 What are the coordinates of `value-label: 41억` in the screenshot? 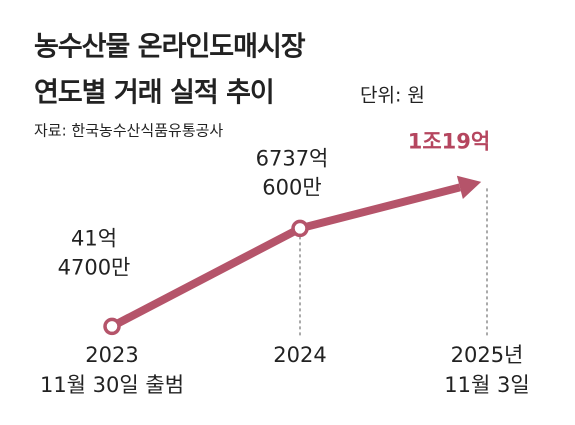 It's located at (94, 238).